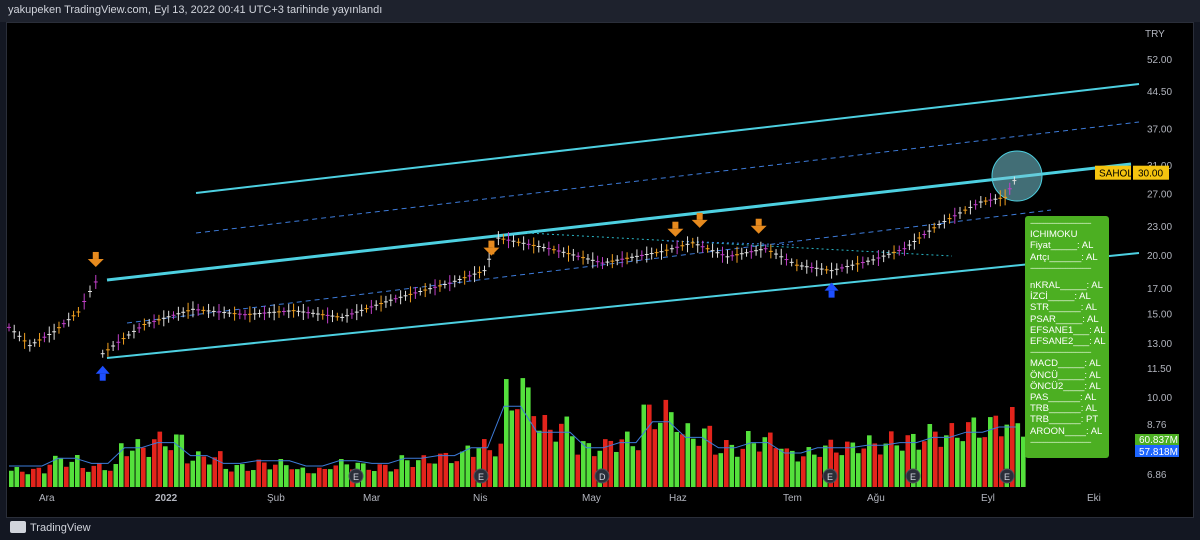 This screenshot has height=540, width=1200. What do you see at coordinates (591, 498) in the screenshot?
I see `time-tick-label: May` at bounding box center [591, 498].